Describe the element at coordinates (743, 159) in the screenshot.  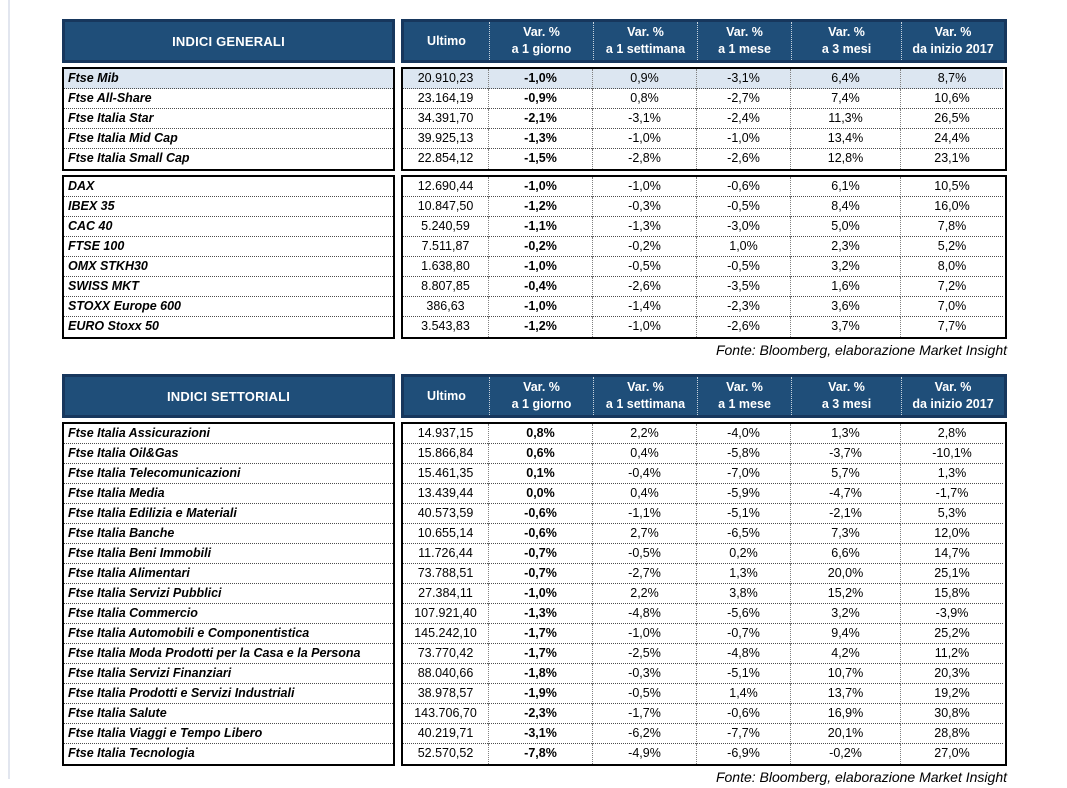
I see `cell-m1: -2,6%` at that location.